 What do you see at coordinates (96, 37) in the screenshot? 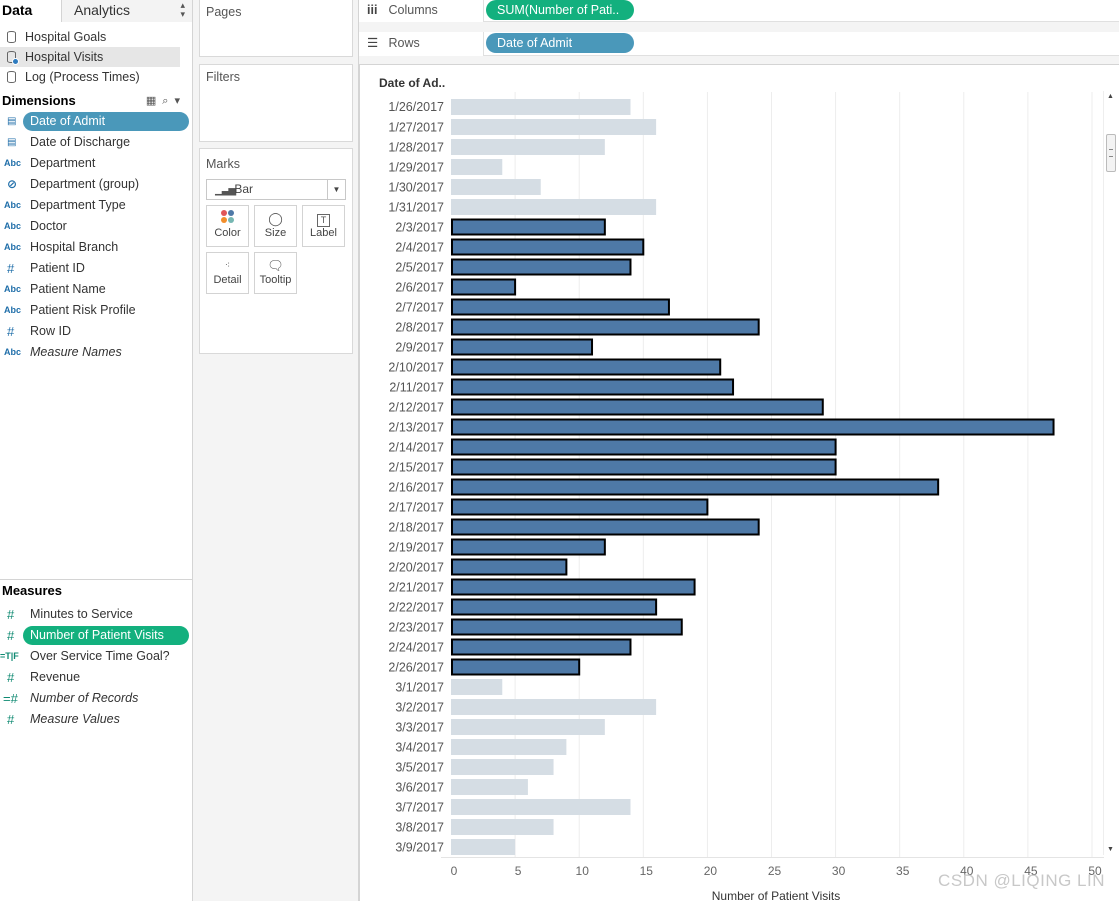
I see `data-source-hospital-goals: Hospital Goals` at bounding box center [96, 37].